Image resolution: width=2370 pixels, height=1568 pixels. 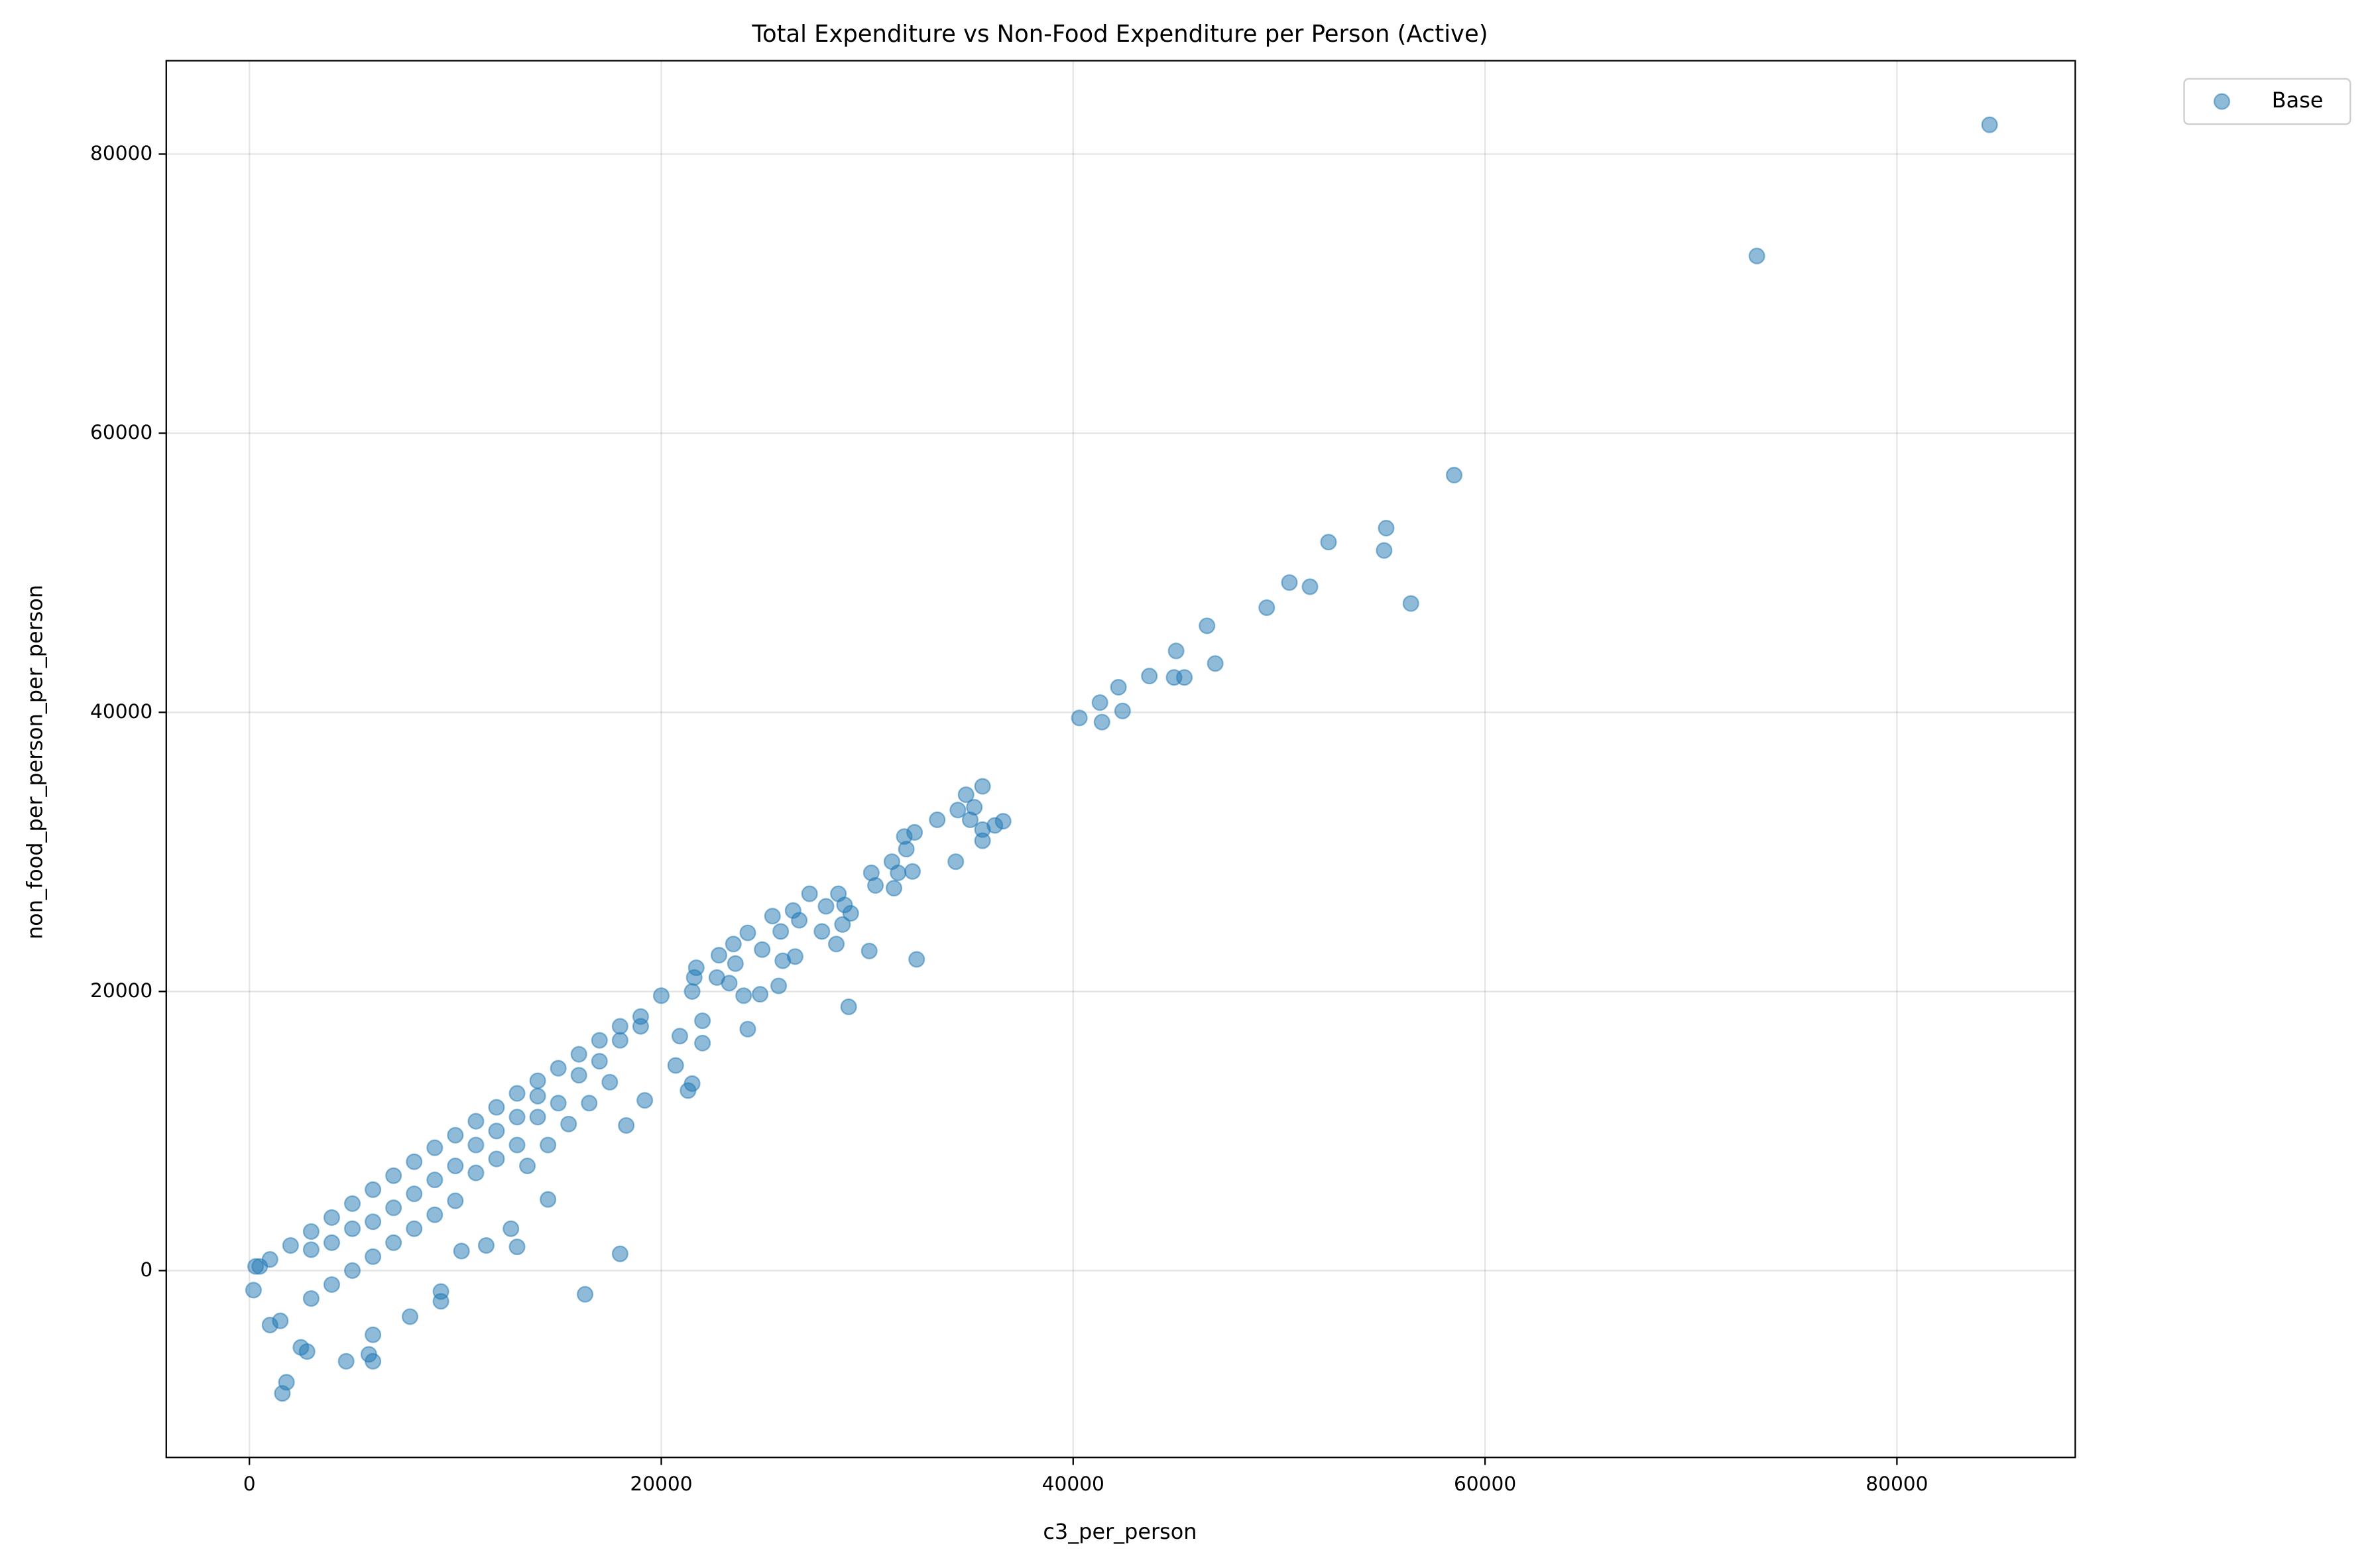 I want to click on legend-marker, so click(x=2222, y=101).